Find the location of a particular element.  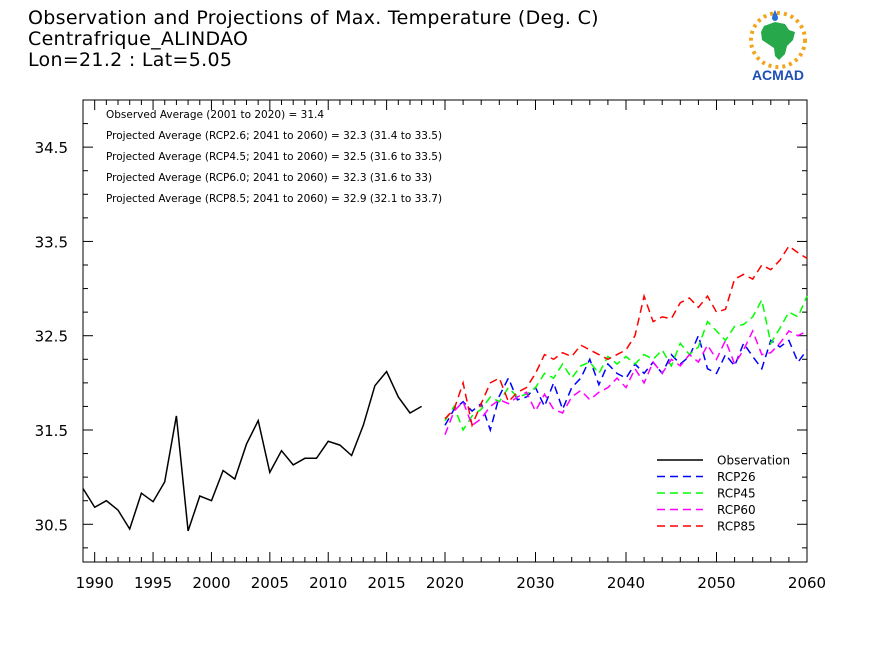

y-tick-label: 32.5 is located at coordinates (51, 337).